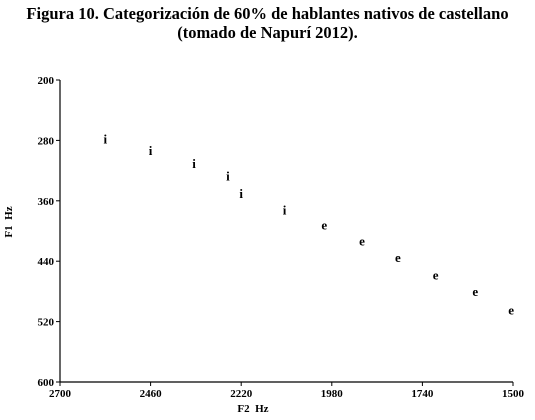 Image resolution: width=535 pixels, height=420 pixels. I want to click on x-tick-label: 1740, so click(422, 394).